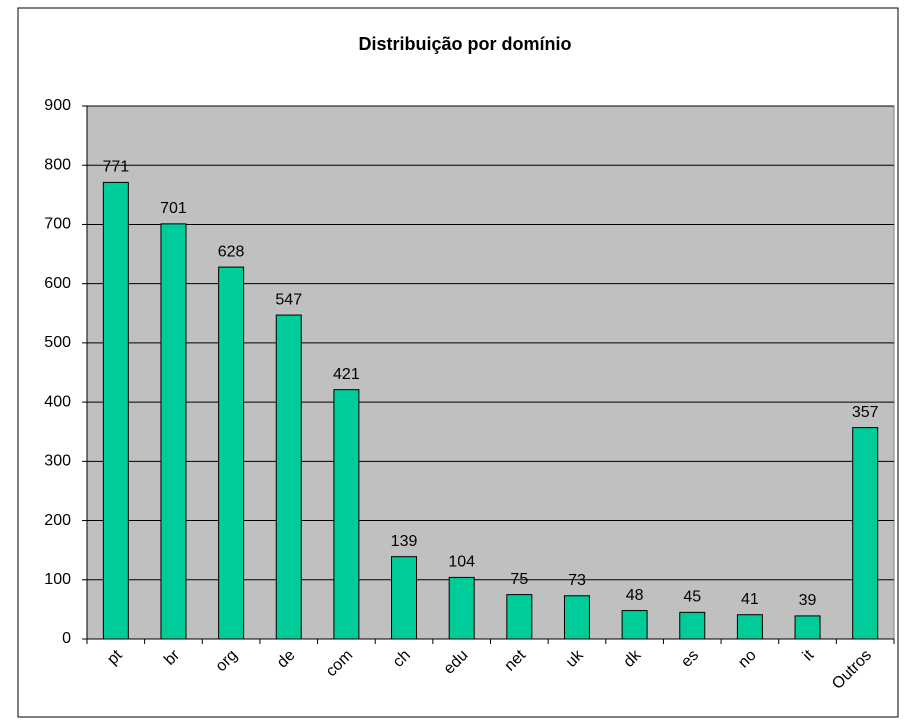 The height and width of the screenshot is (721, 904). What do you see at coordinates (57, 224) in the screenshot?
I see `y-tick-label: 700` at bounding box center [57, 224].